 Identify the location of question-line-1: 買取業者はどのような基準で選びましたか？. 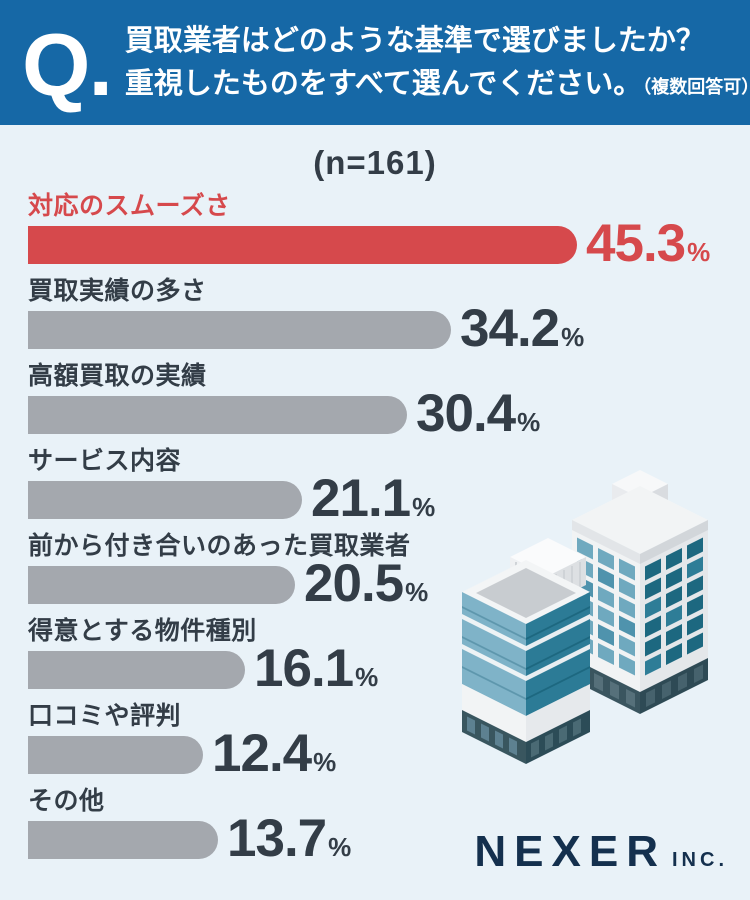
(414, 41).